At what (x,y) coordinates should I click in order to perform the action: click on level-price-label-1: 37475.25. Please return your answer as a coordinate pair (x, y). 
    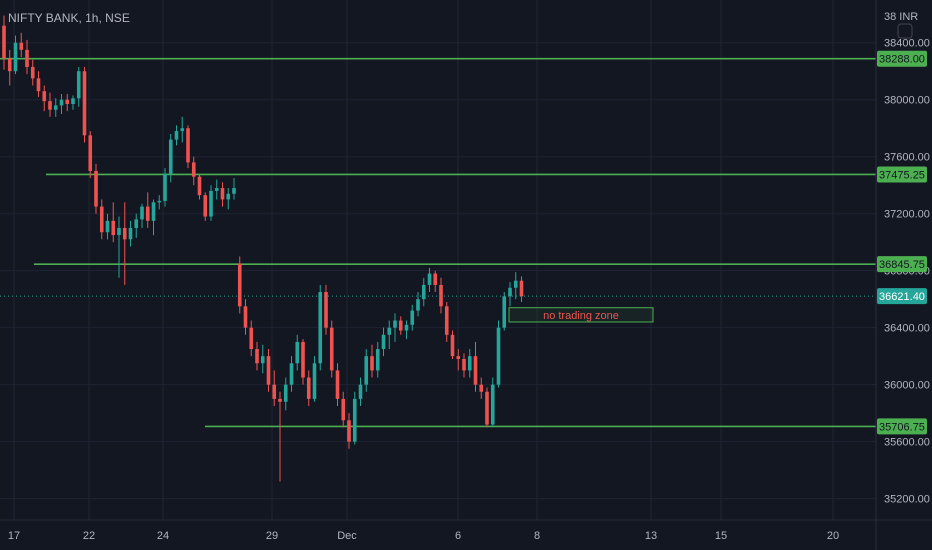
    Looking at the image, I should click on (902, 175).